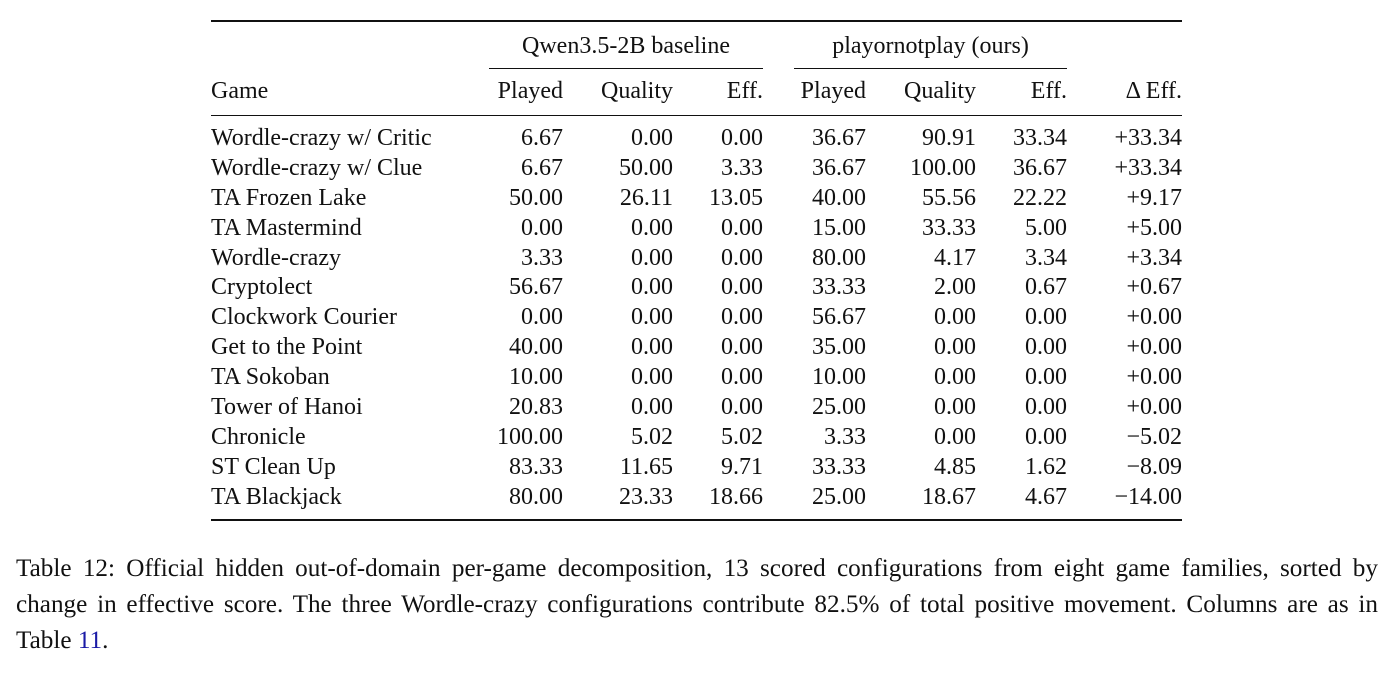 Image resolution: width=1393 pixels, height=673 pixels. Describe the element at coordinates (542, 257) in the screenshot. I see `cell-baseline-played: 3.33` at that location.